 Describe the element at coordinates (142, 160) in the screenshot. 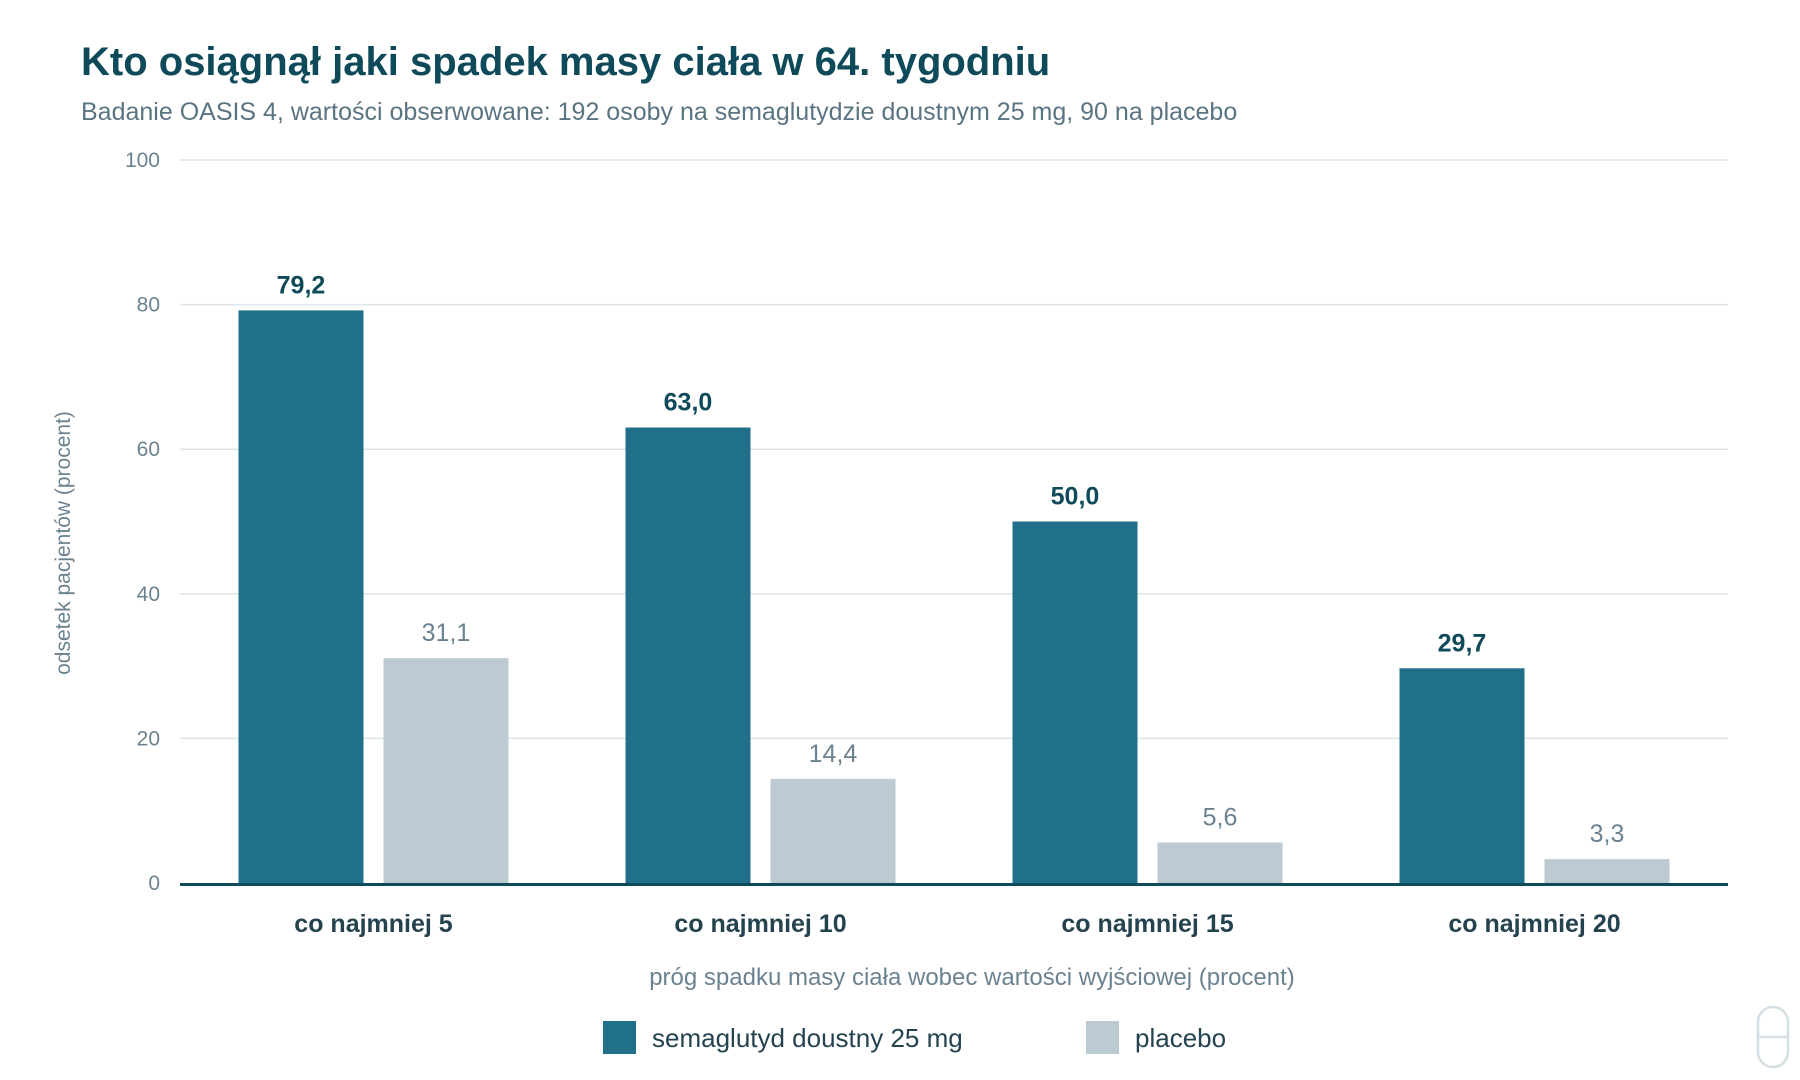

I see `y-tick-label: 100` at that location.